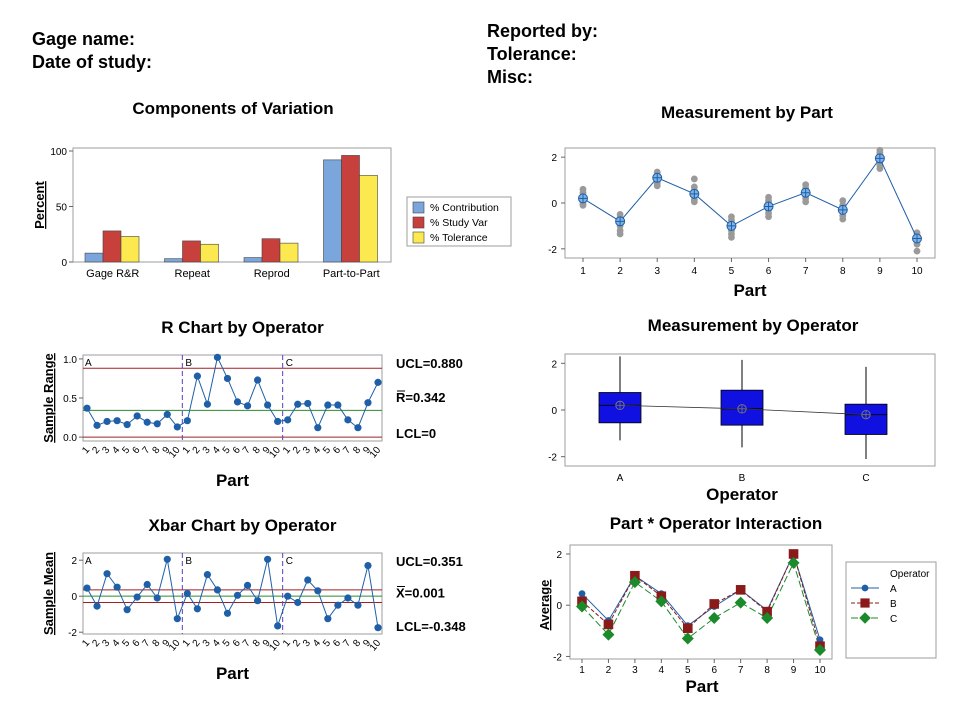  Describe the element at coordinates (865, 603) in the screenshot. I see `interaction-legend-marker` at that location.